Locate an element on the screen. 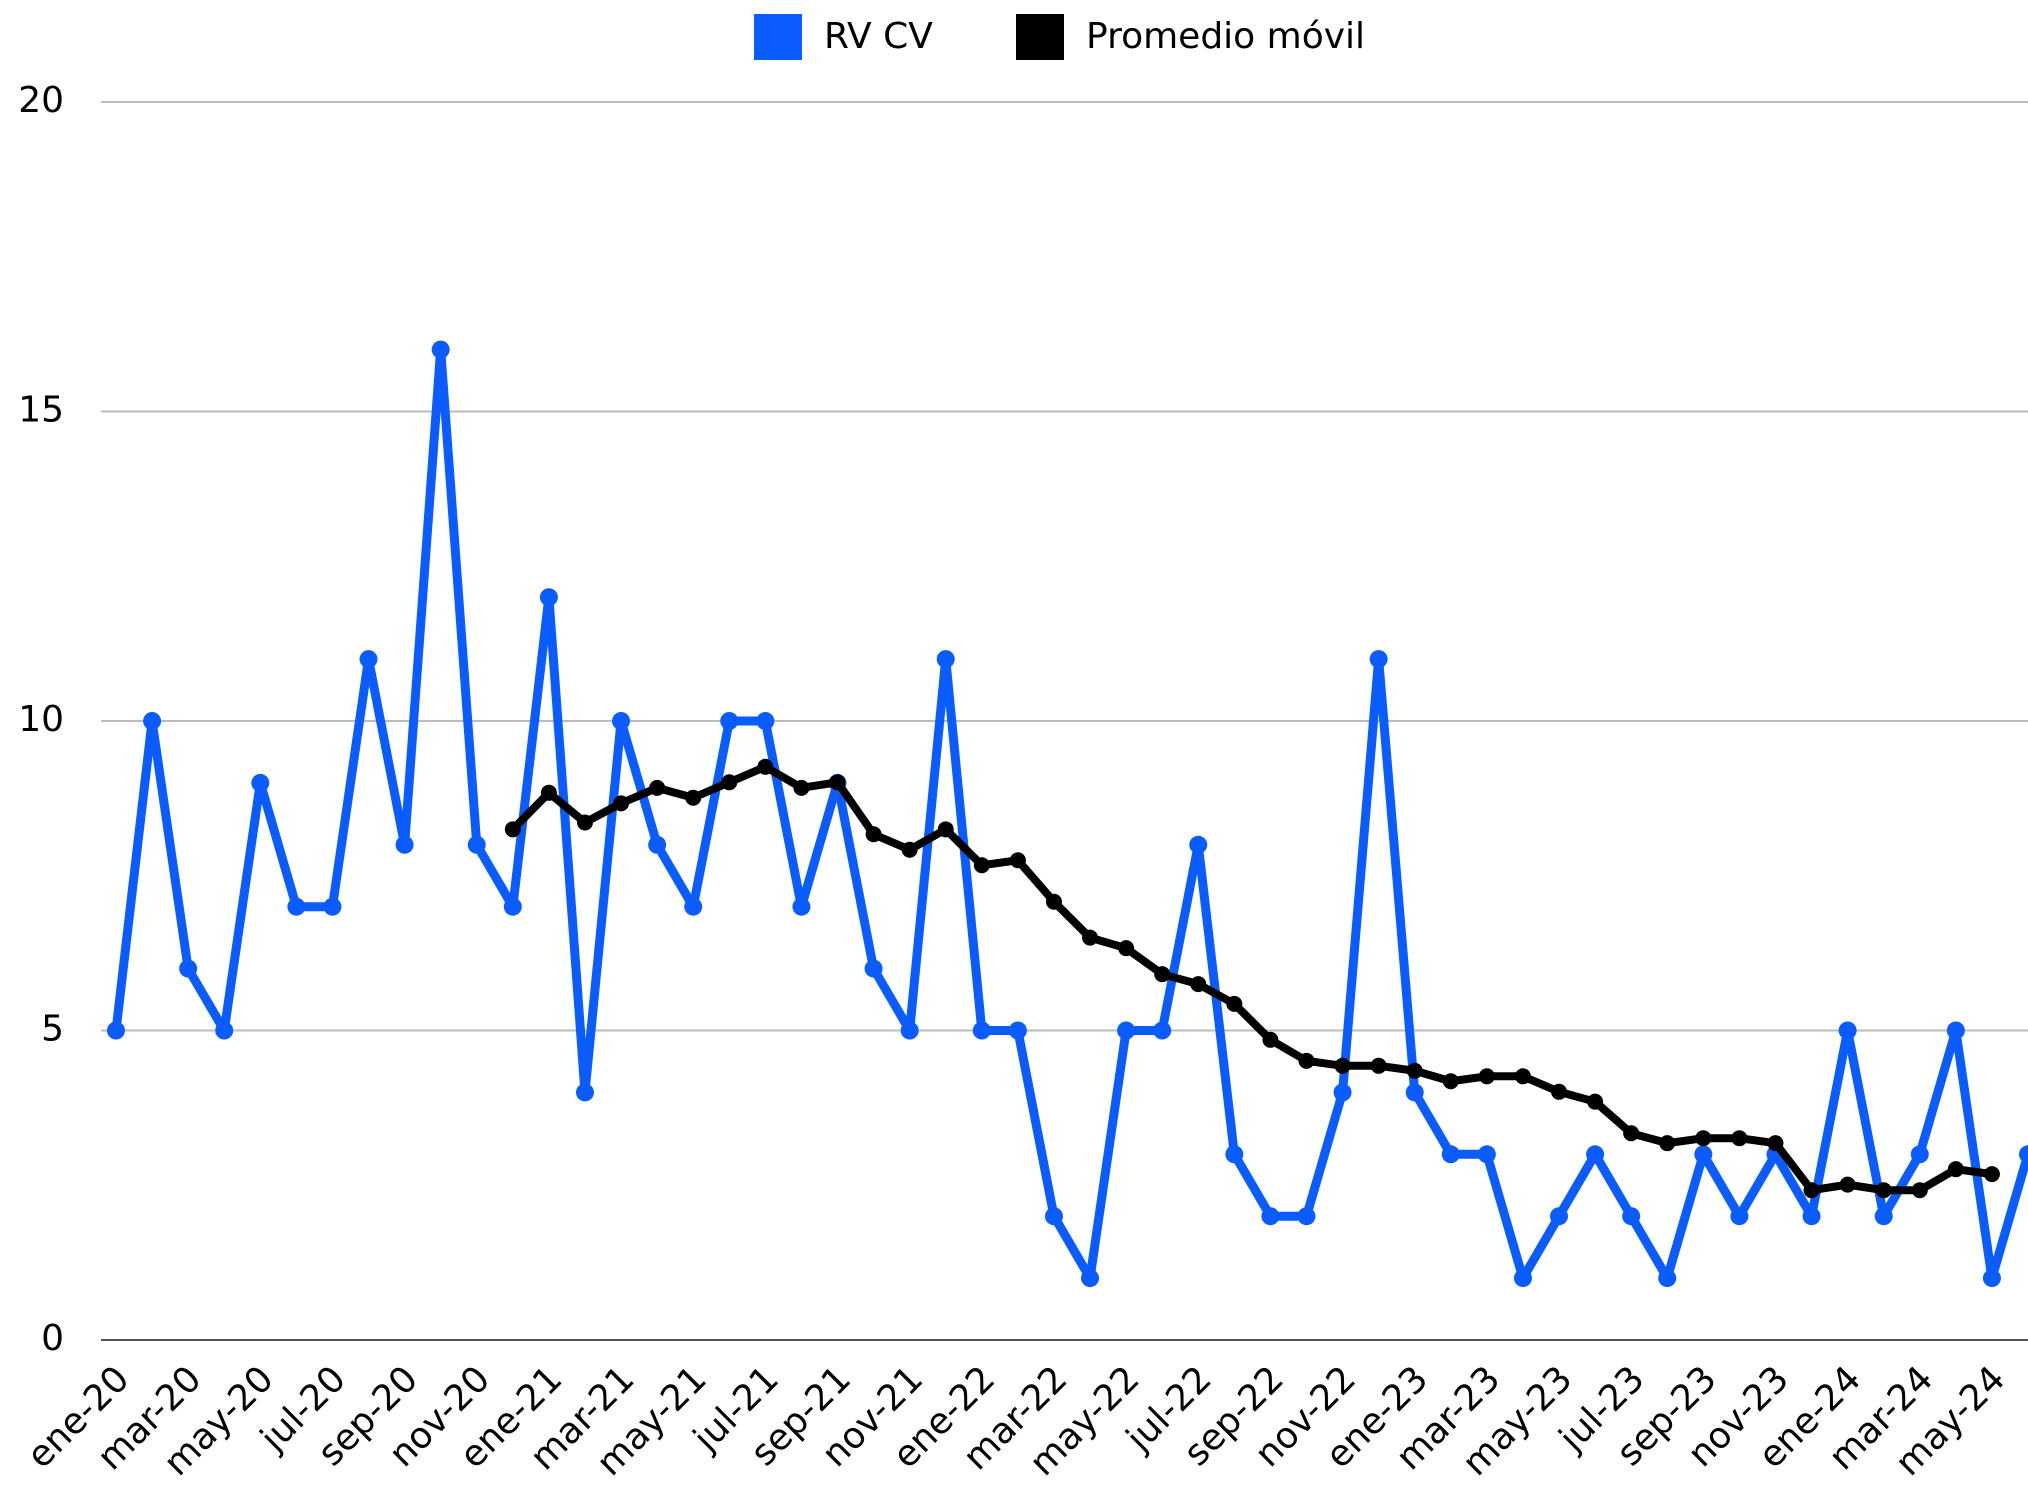  legend-label: RV CV is located at coordinates (878, 36).